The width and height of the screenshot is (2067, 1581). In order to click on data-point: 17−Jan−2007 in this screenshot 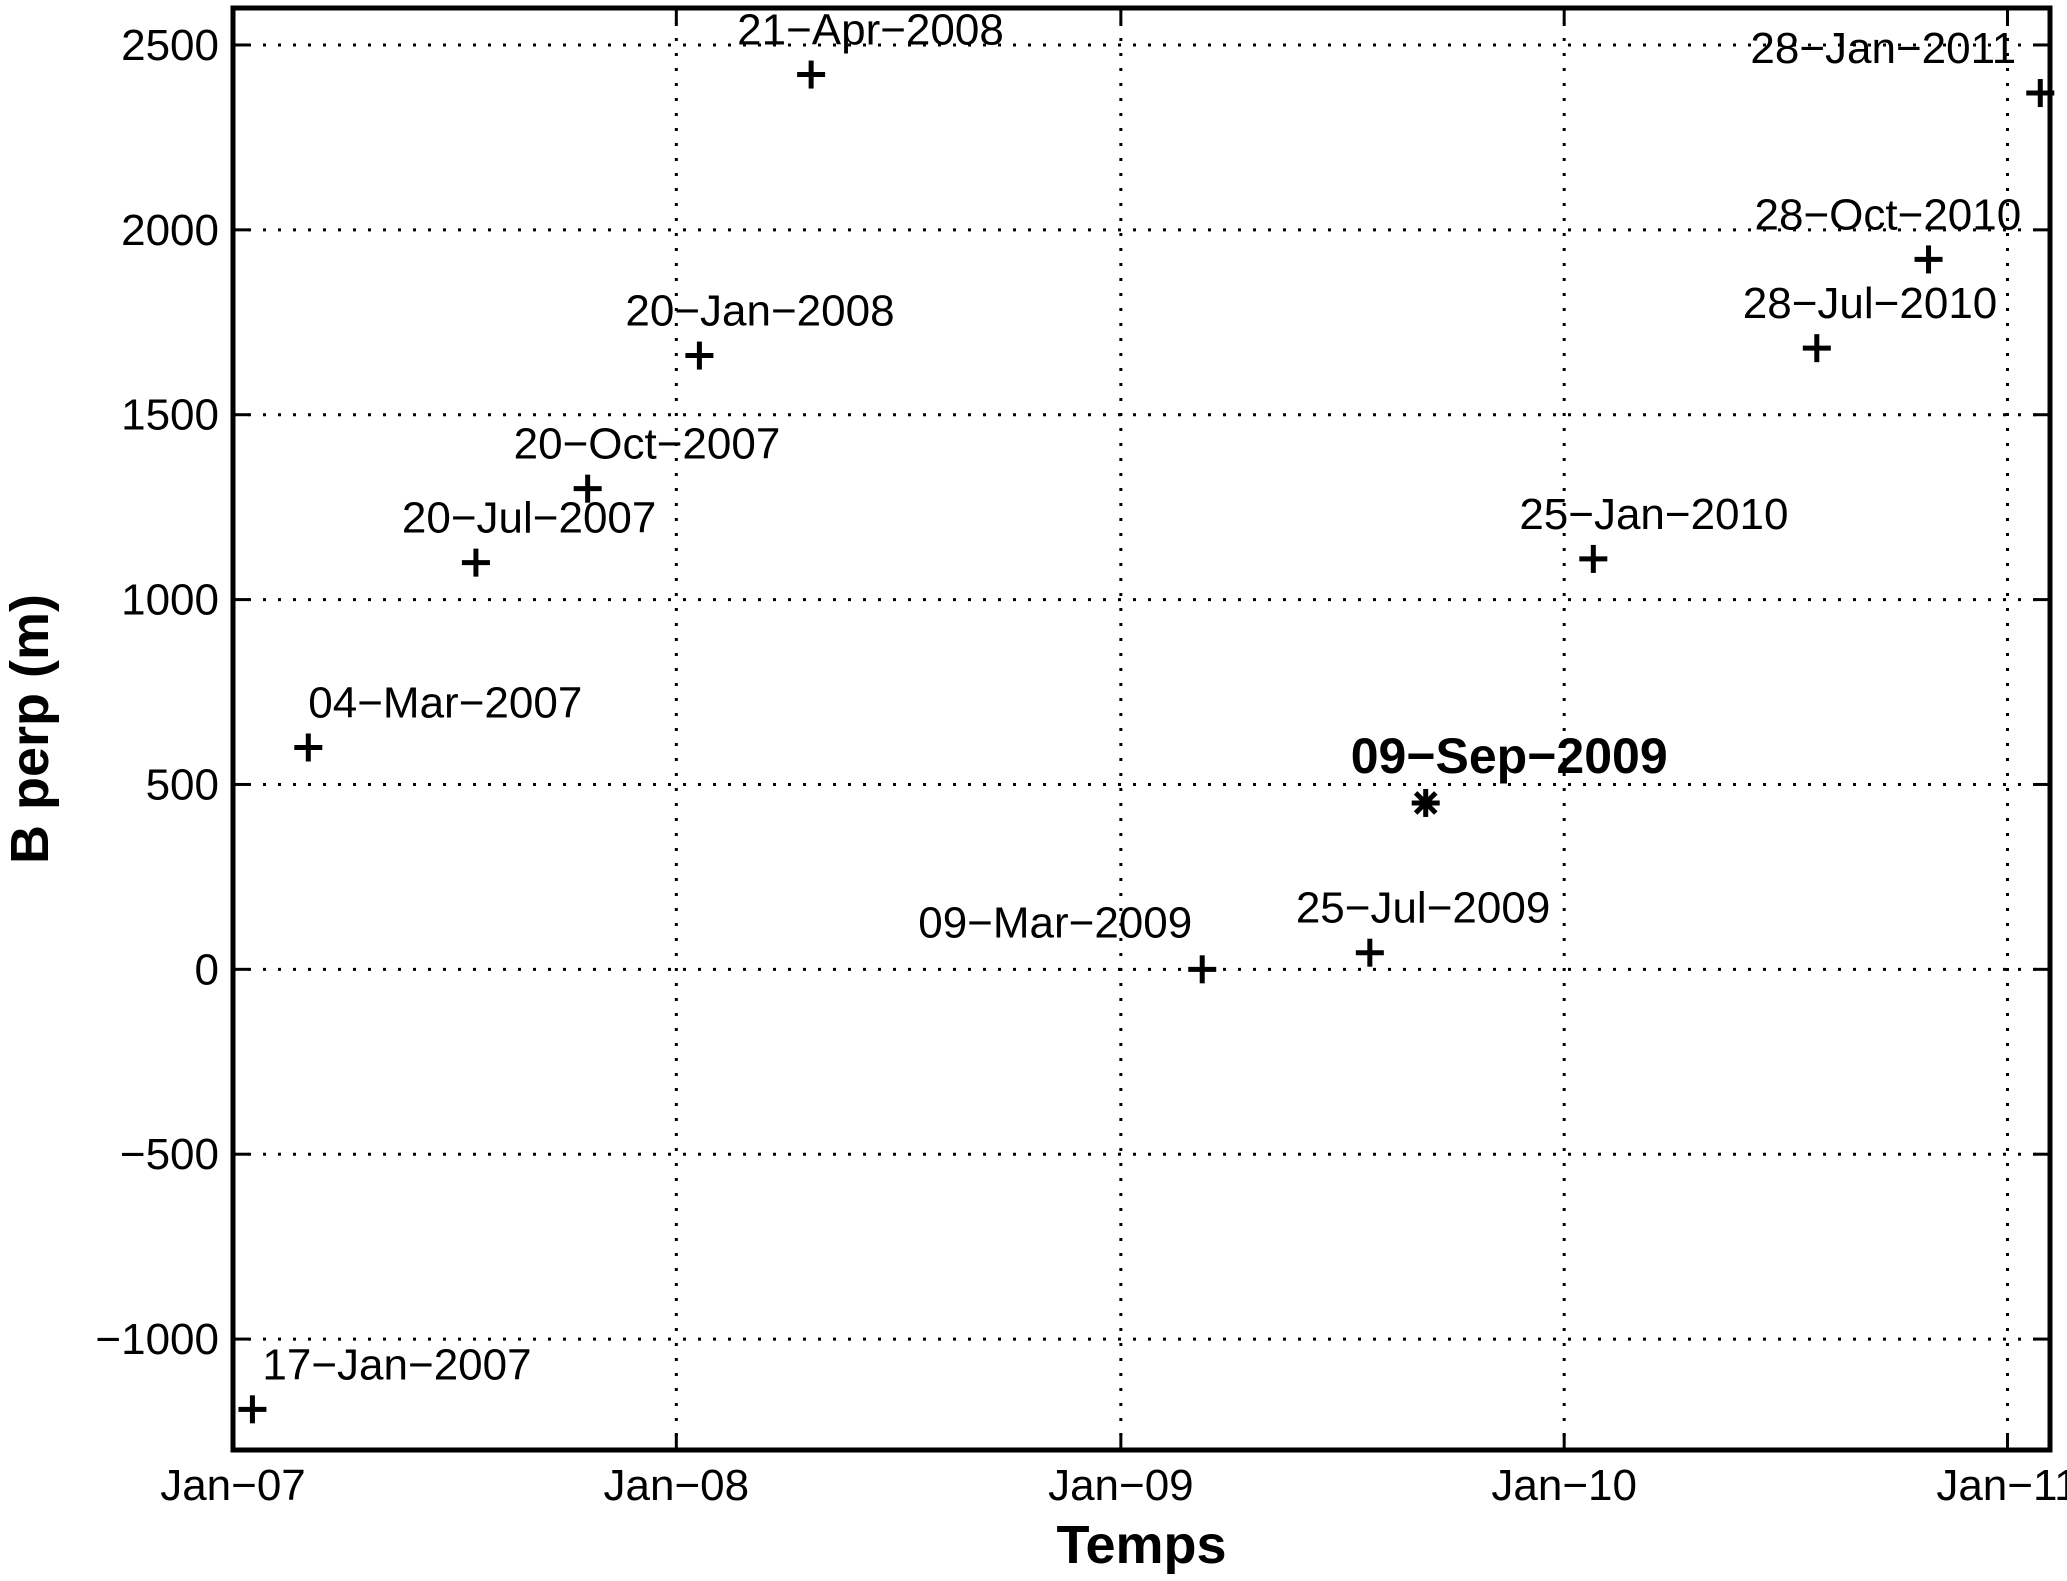, I will do `click(385, 1382)`.